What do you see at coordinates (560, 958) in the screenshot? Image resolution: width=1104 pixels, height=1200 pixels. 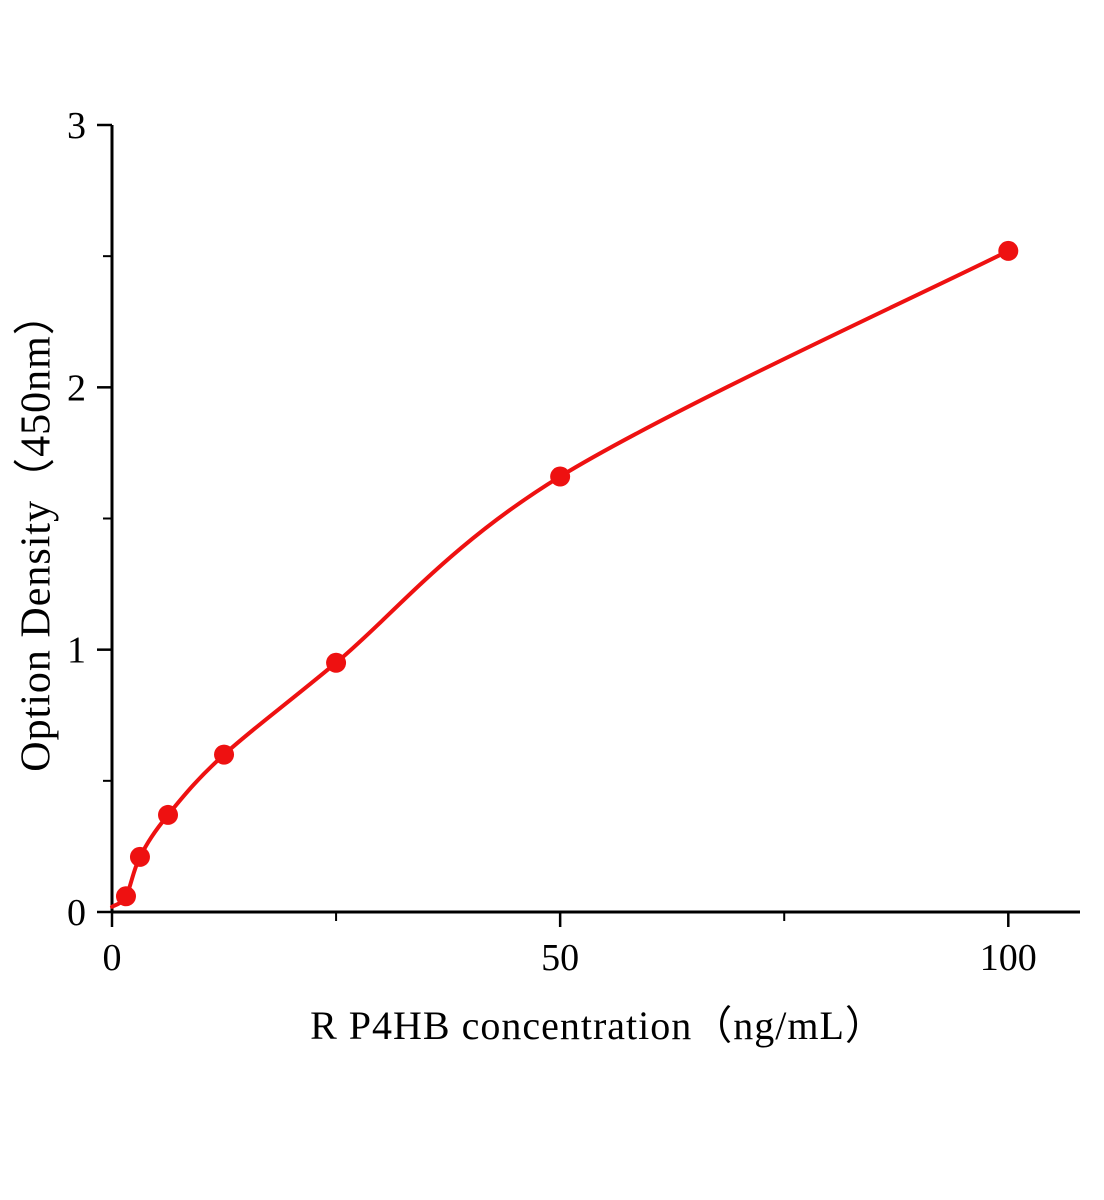 I see `x-tick-label: 50` at bounding box center [560, 958].